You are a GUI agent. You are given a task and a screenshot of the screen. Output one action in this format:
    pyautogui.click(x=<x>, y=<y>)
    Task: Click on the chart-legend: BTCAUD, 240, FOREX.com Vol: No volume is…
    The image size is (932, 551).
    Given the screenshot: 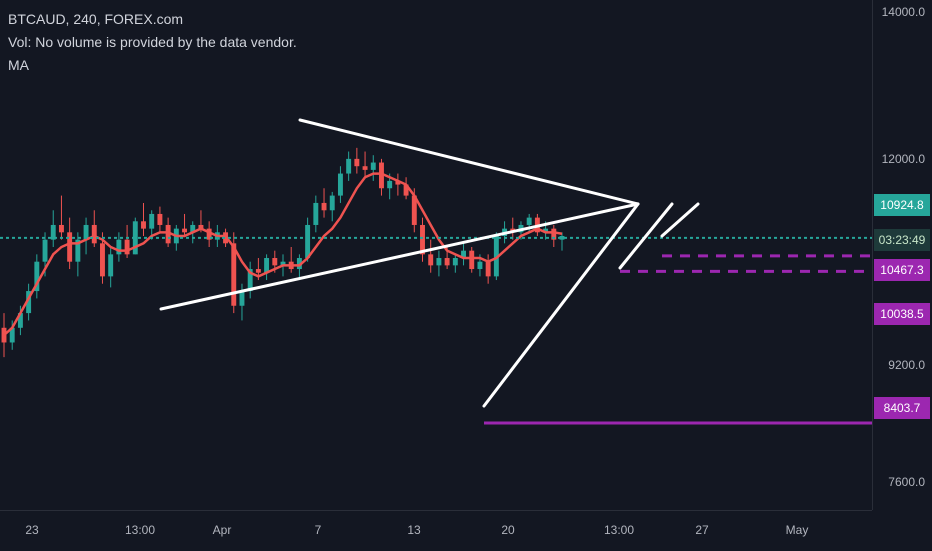 What is the action you would take?
    pyautogui.click(x=152, y=42)
    